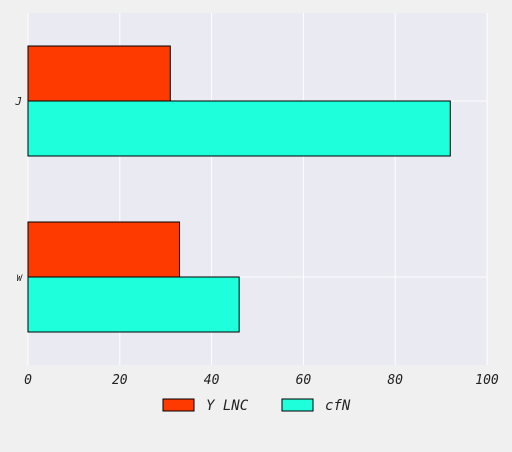 Image resolution: width=512 pixels, height=452 pixels. What do you see at coordinates (20, 279) in the screenshot?
I see `y-tick-label: W` at bounding box center [20, 279].